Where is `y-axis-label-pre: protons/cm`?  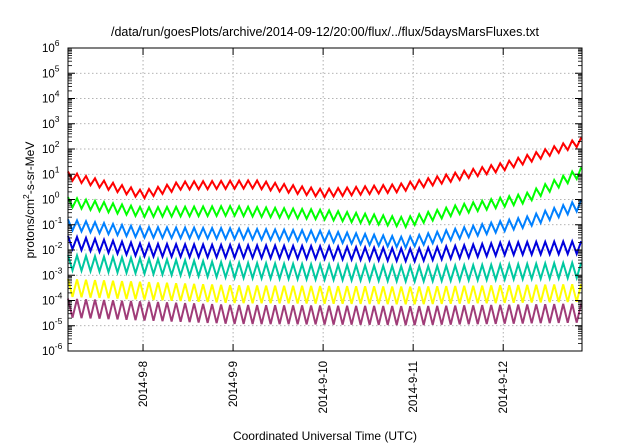
y-axis-label-pre: protons/cm is located at coordinates (30, 228).